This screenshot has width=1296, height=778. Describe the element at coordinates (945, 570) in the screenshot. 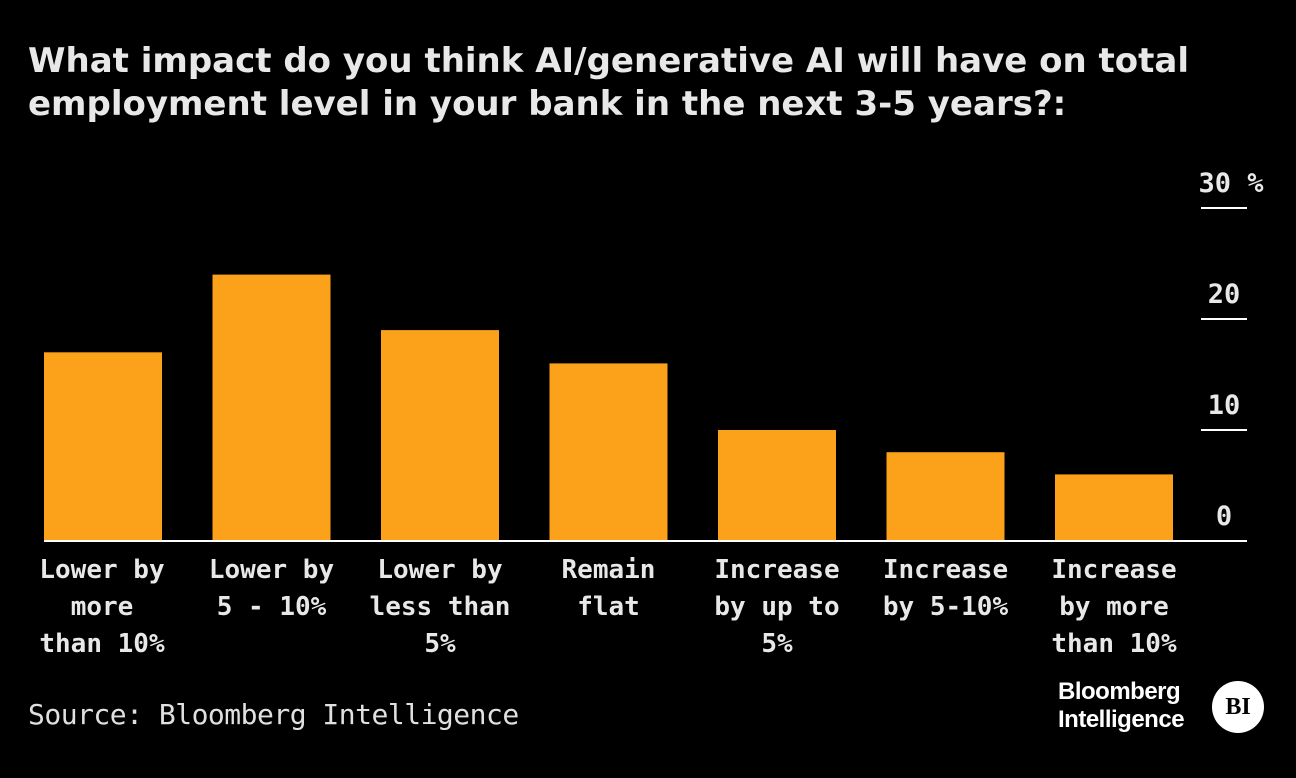

I see `x-tick-label-6-line-1: Increase` at that location.